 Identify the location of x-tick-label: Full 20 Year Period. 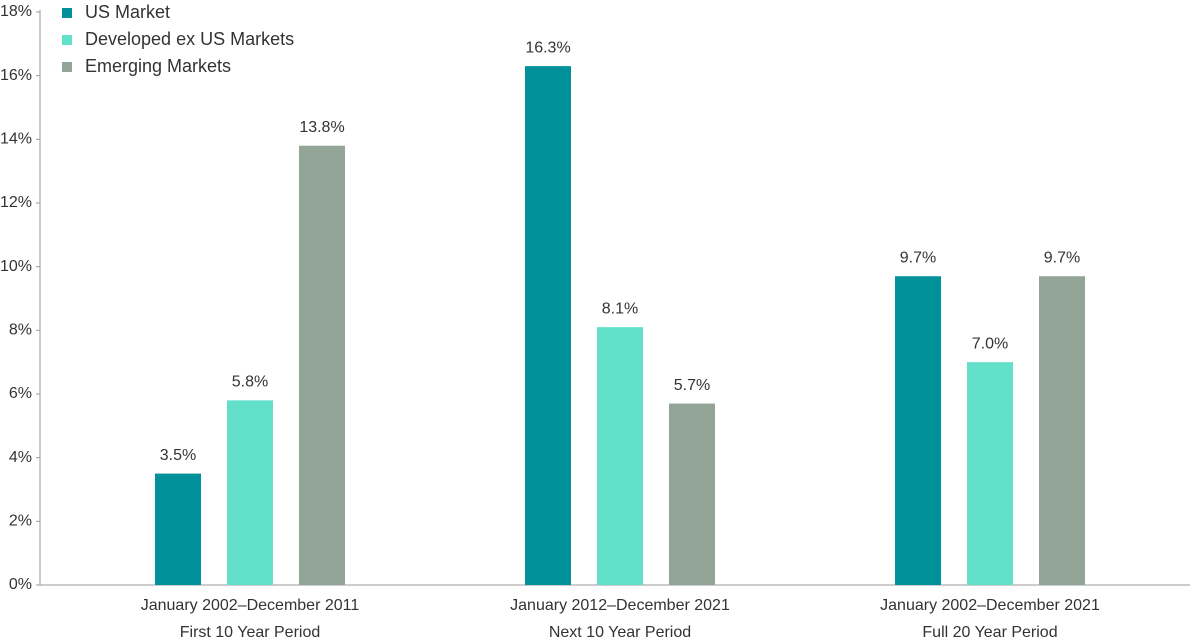
(989, 632).